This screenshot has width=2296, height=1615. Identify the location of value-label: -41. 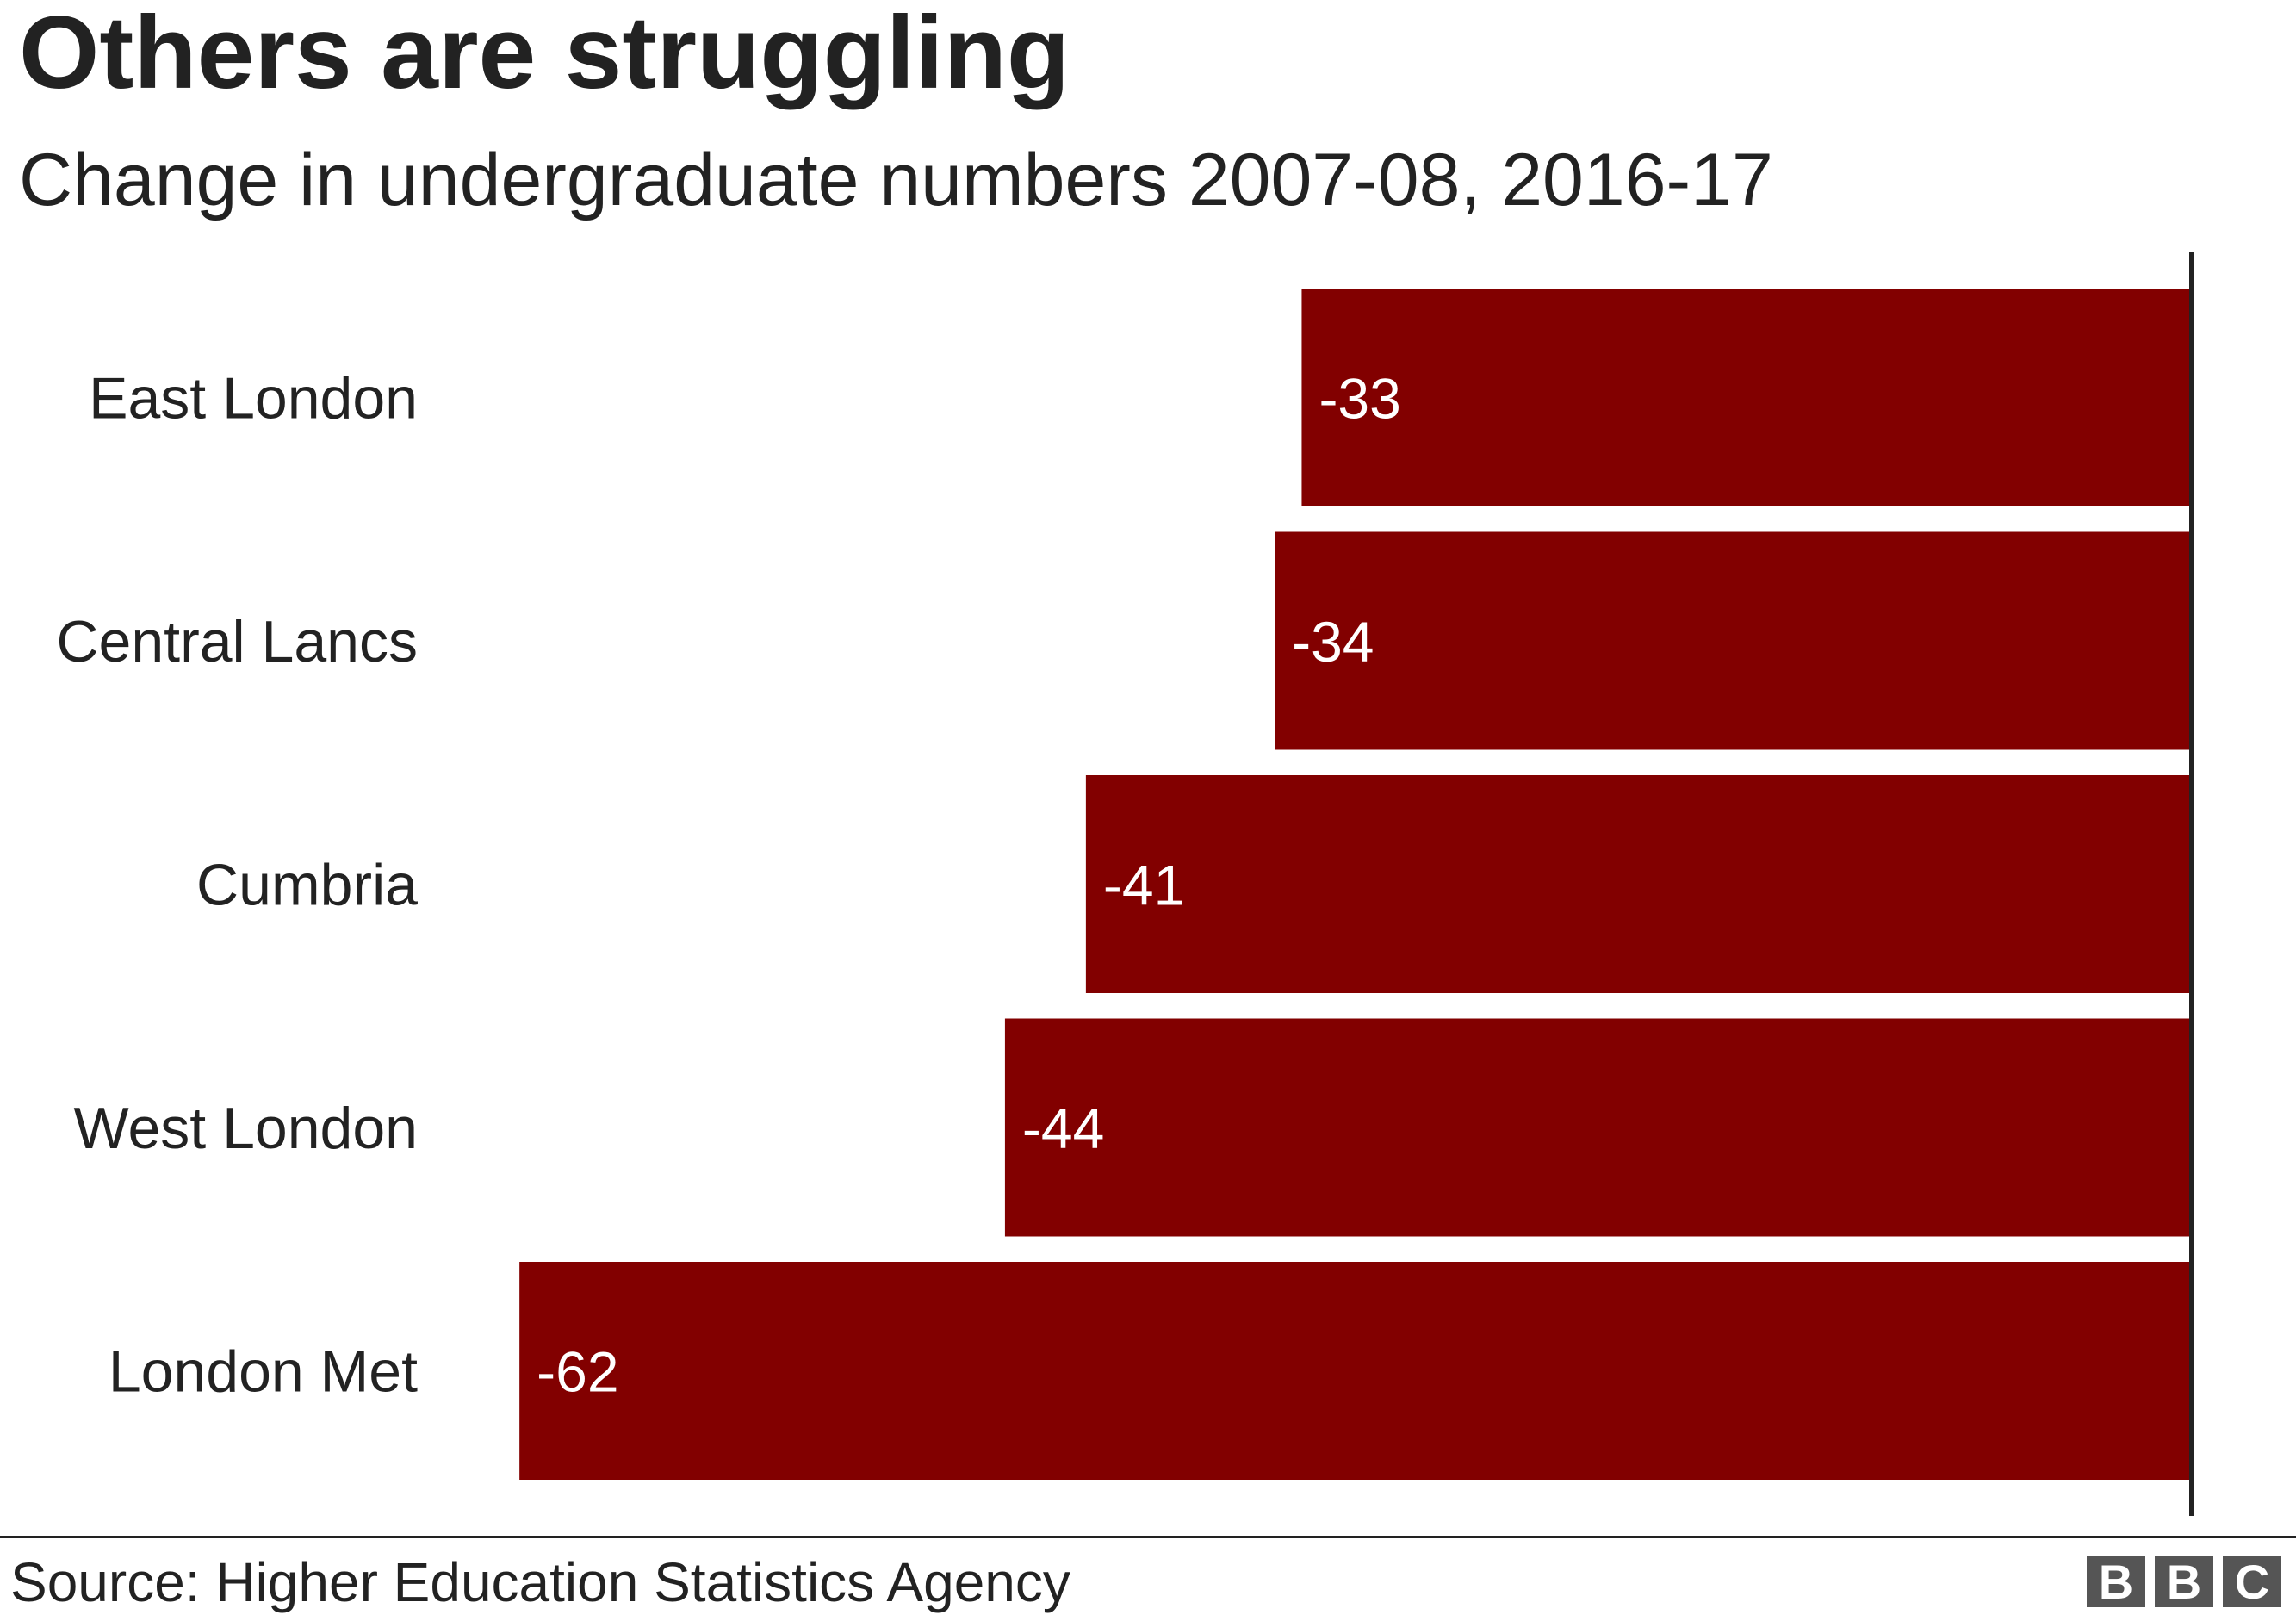
(1144, 885).